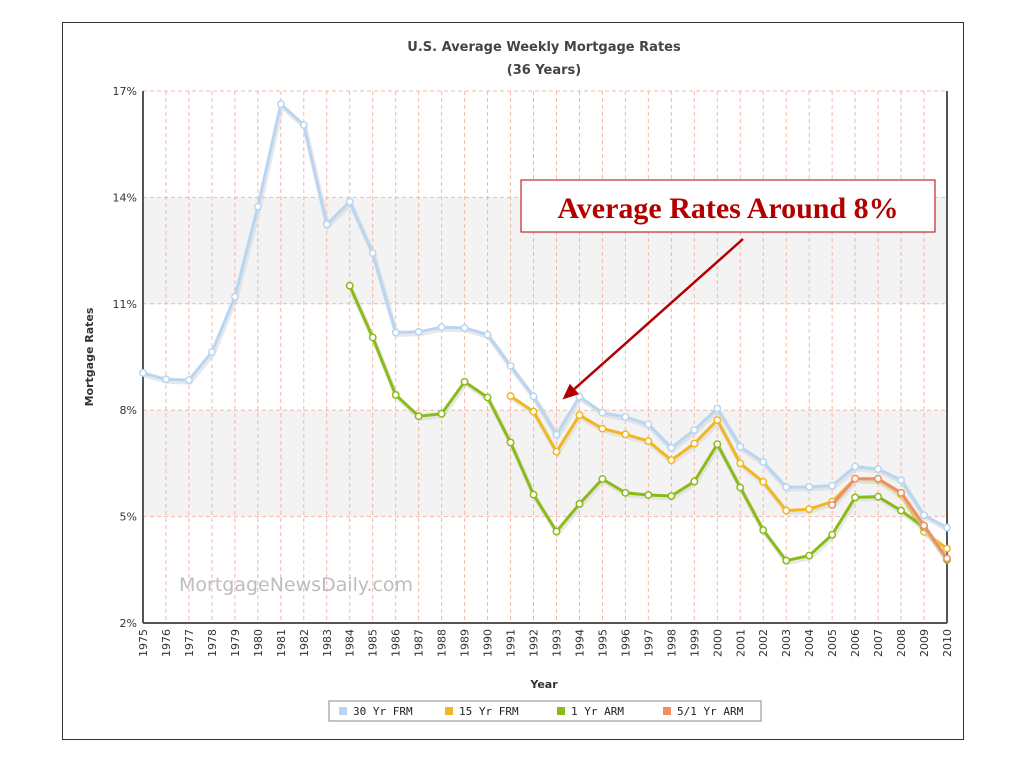  I want to click on x-tick-label: 2006, so click(855, 643).